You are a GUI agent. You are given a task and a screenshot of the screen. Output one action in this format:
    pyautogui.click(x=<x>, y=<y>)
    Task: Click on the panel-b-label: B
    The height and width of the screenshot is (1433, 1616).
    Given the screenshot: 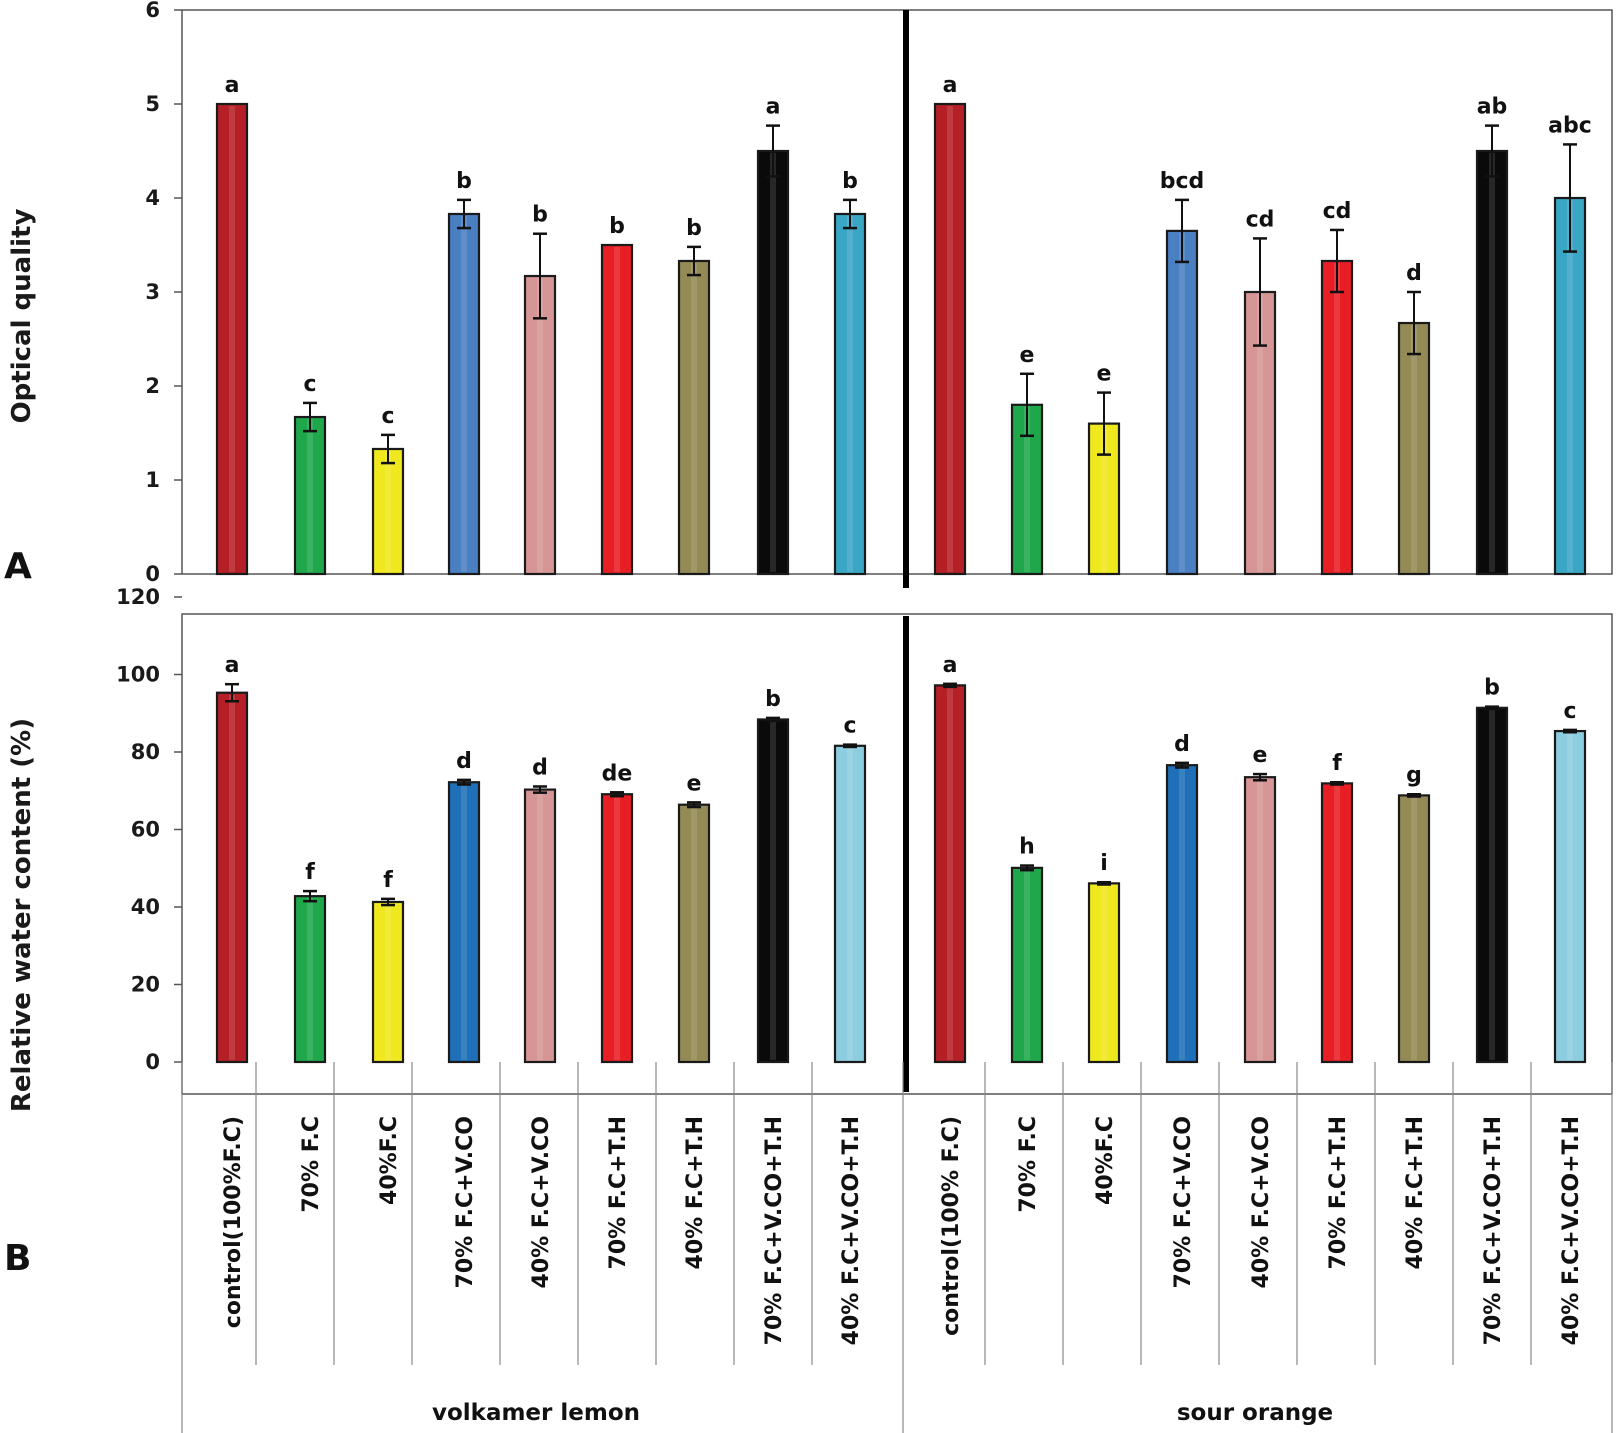 What is the action you would take?
    pyautogui.click(x=17, y=1258)
    